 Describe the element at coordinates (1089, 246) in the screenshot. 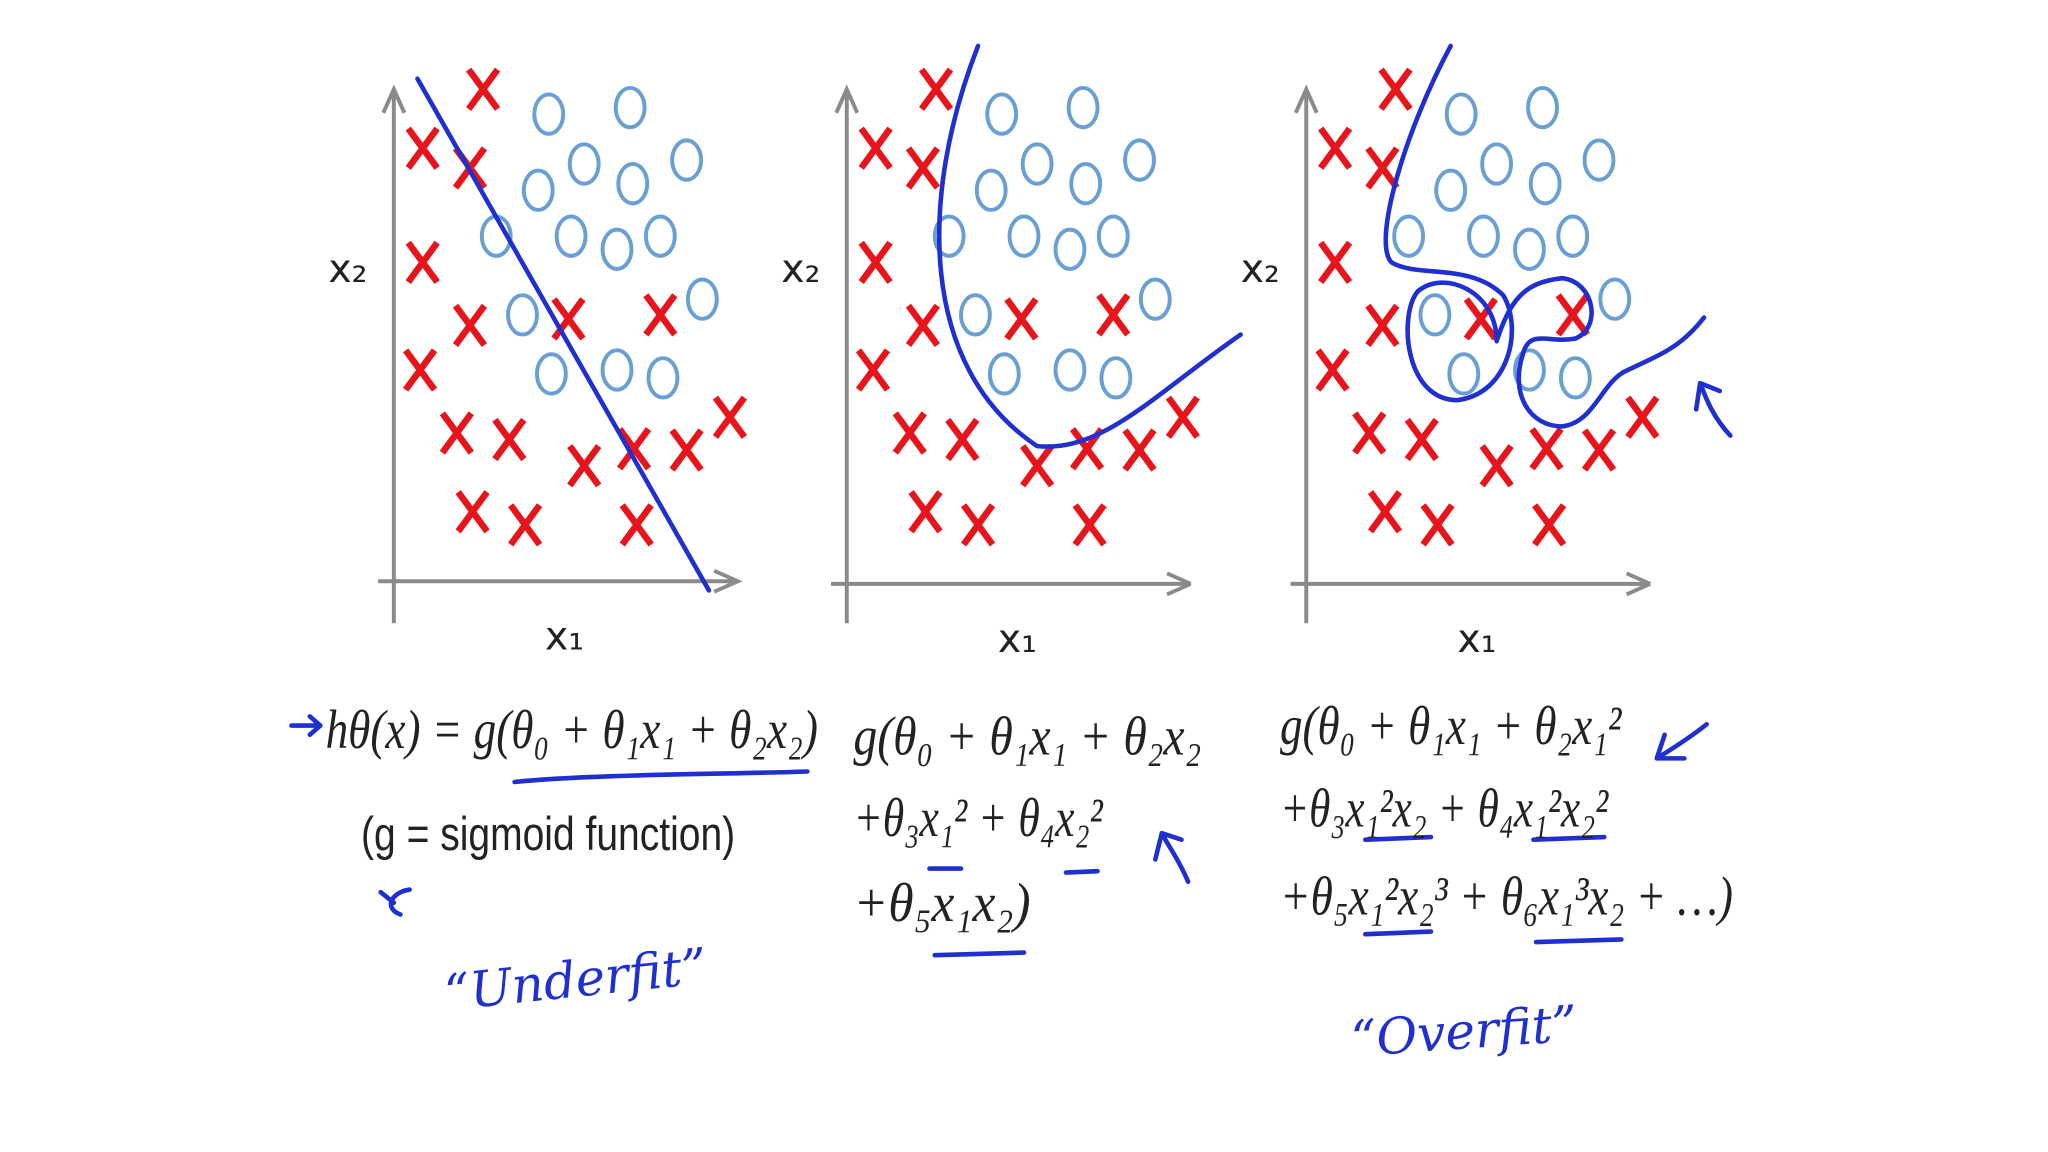

I see `boundary-quadratic` at that location.